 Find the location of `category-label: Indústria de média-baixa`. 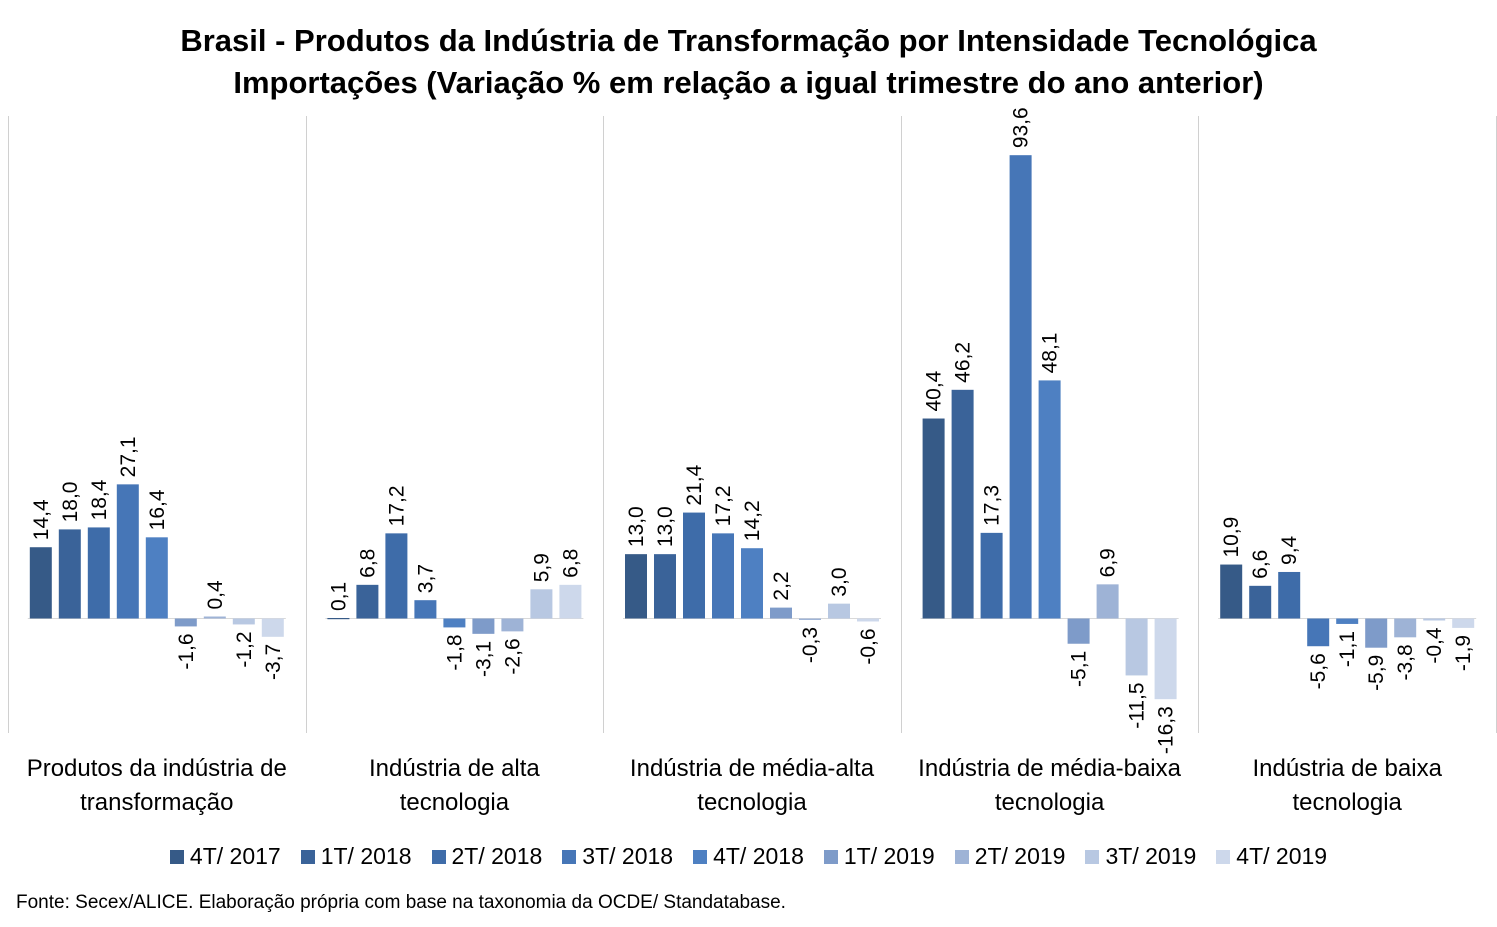

category-label: Indústria de média-baixa is located at coordinates (1049, 768).